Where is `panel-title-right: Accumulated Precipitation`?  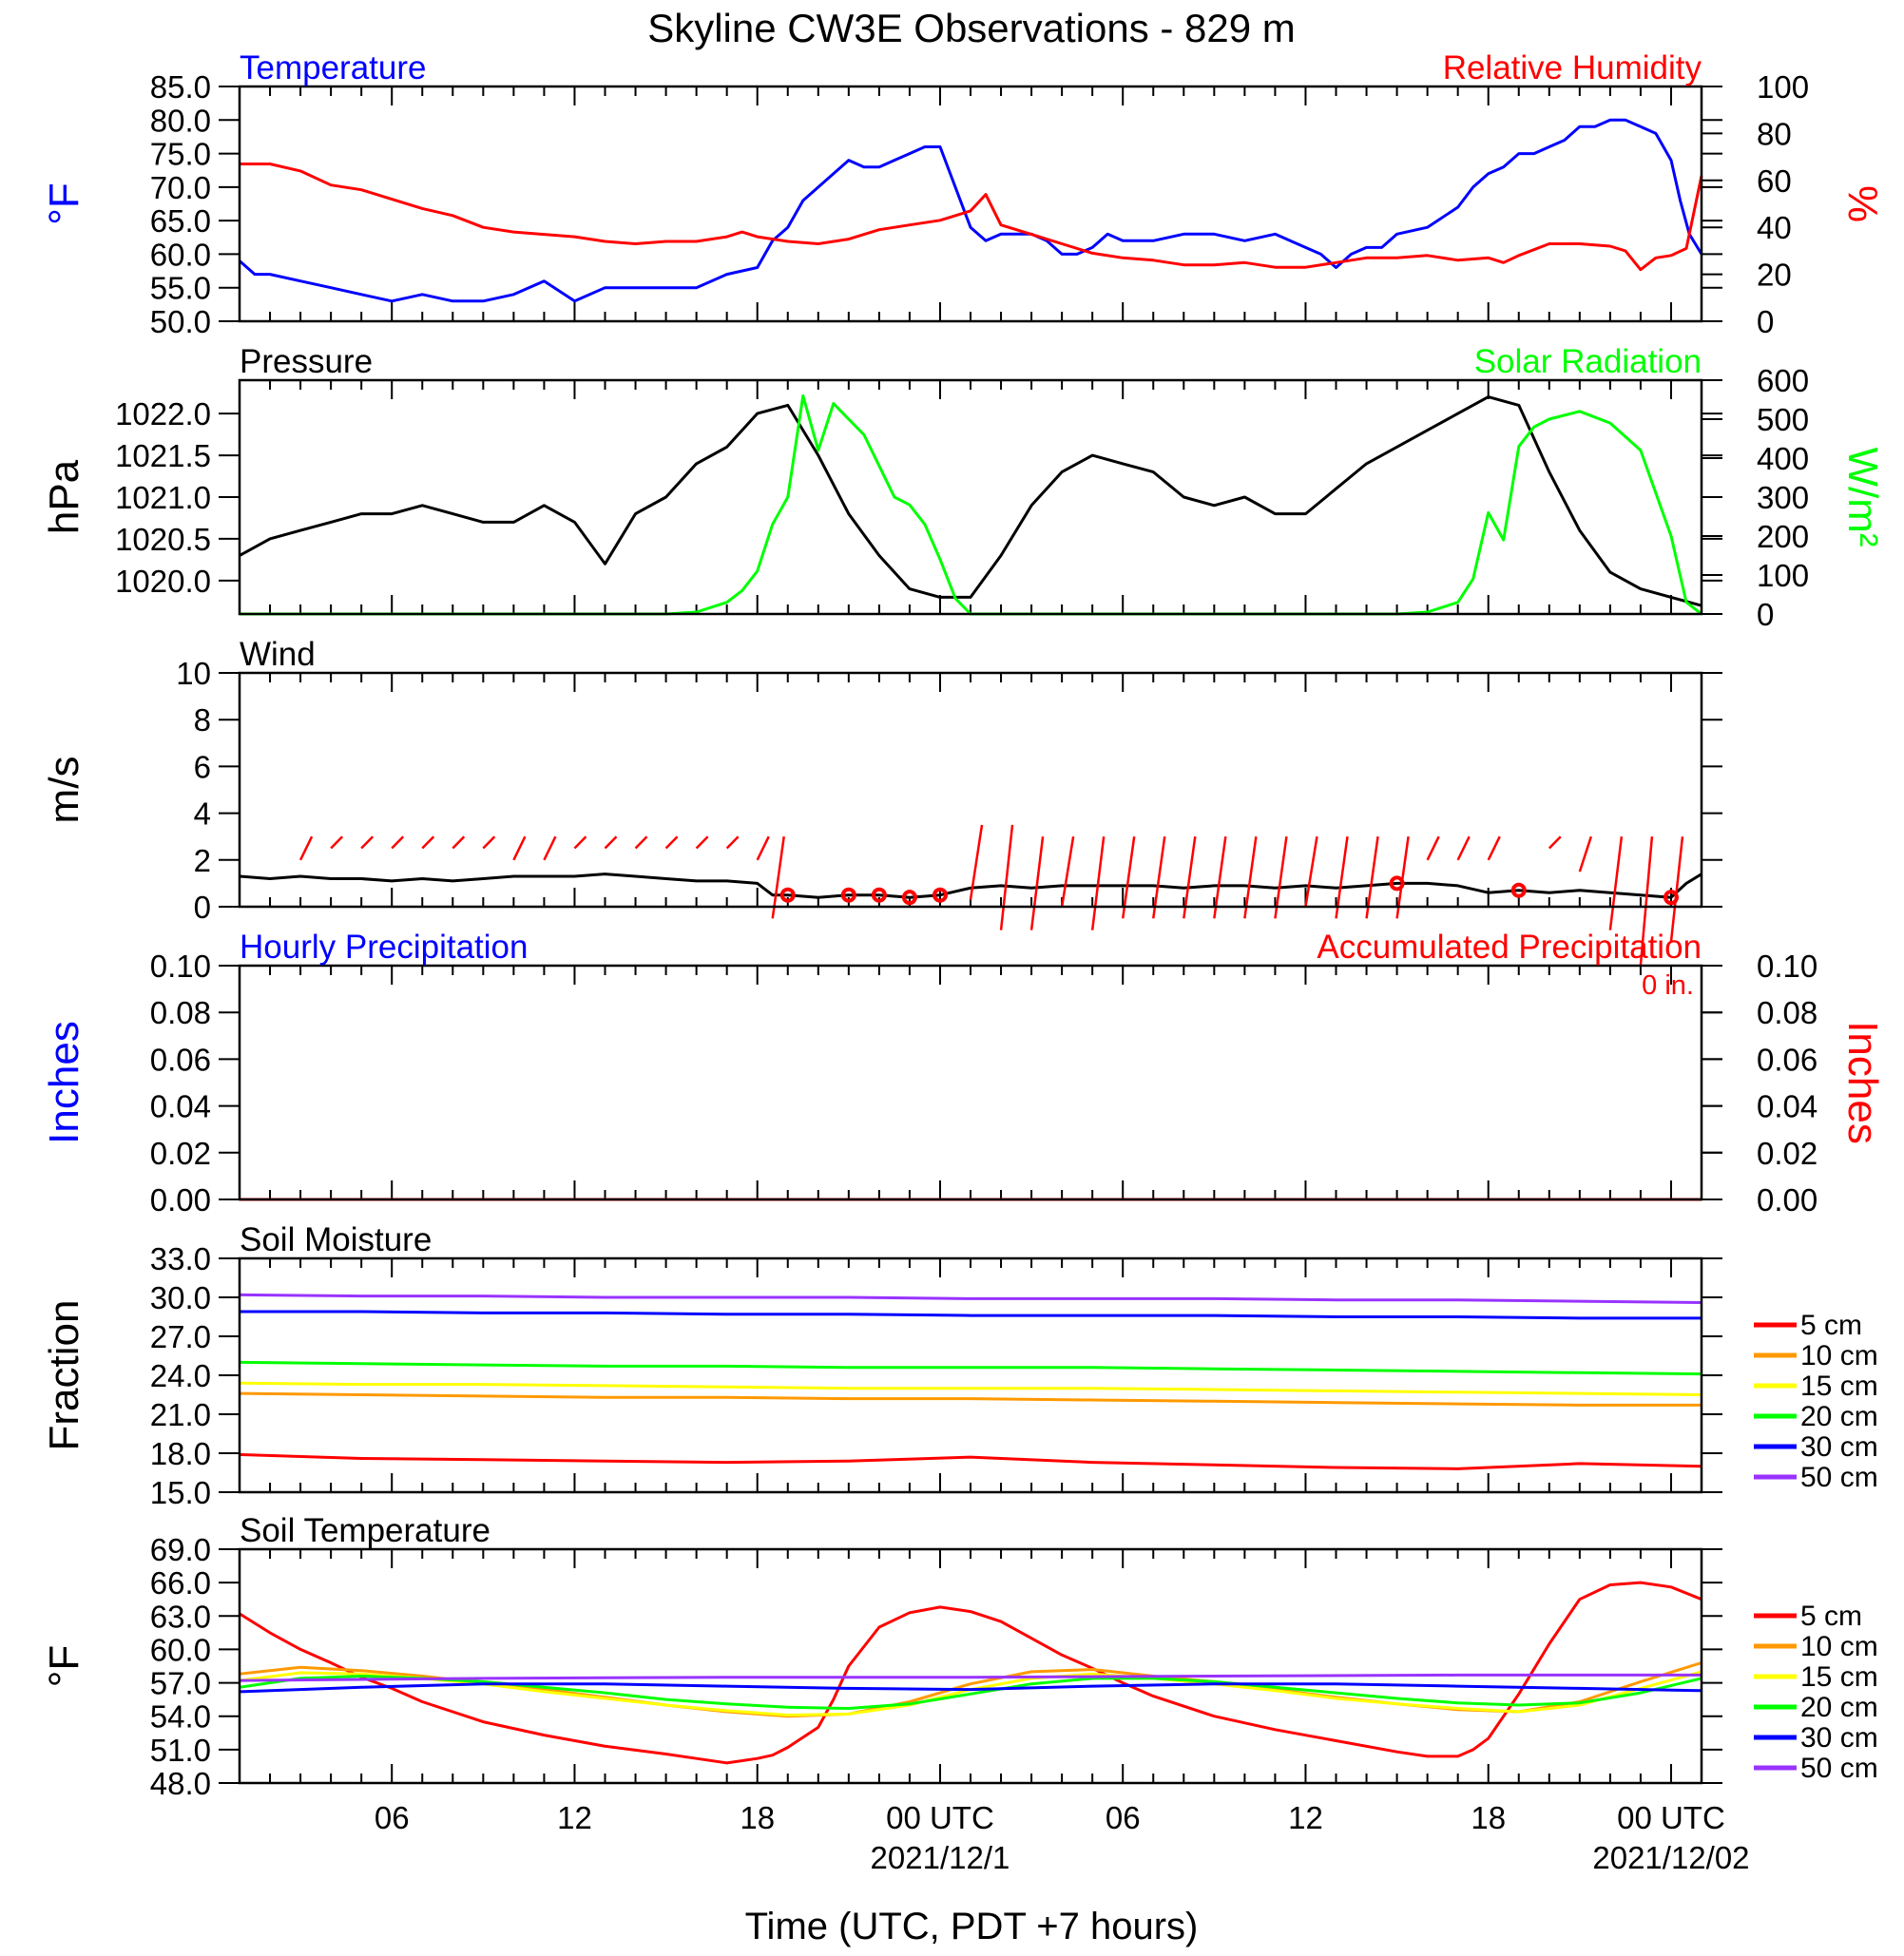 panel-title-right: Accumulated Precipitation is located at coordinates (1510, 947).